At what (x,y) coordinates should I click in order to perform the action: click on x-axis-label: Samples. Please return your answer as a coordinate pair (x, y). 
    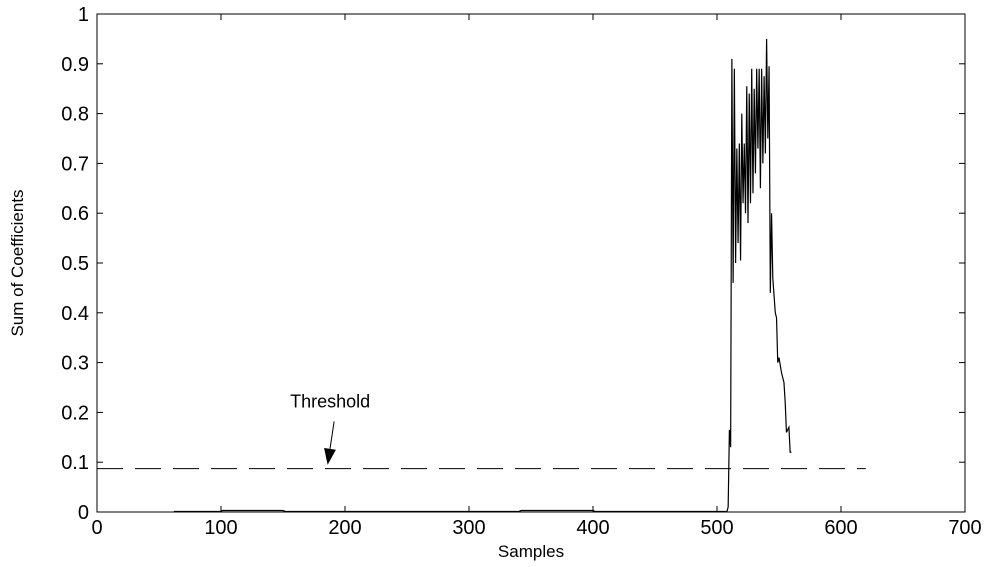
    Looking at the image, I should click on (531, 551).